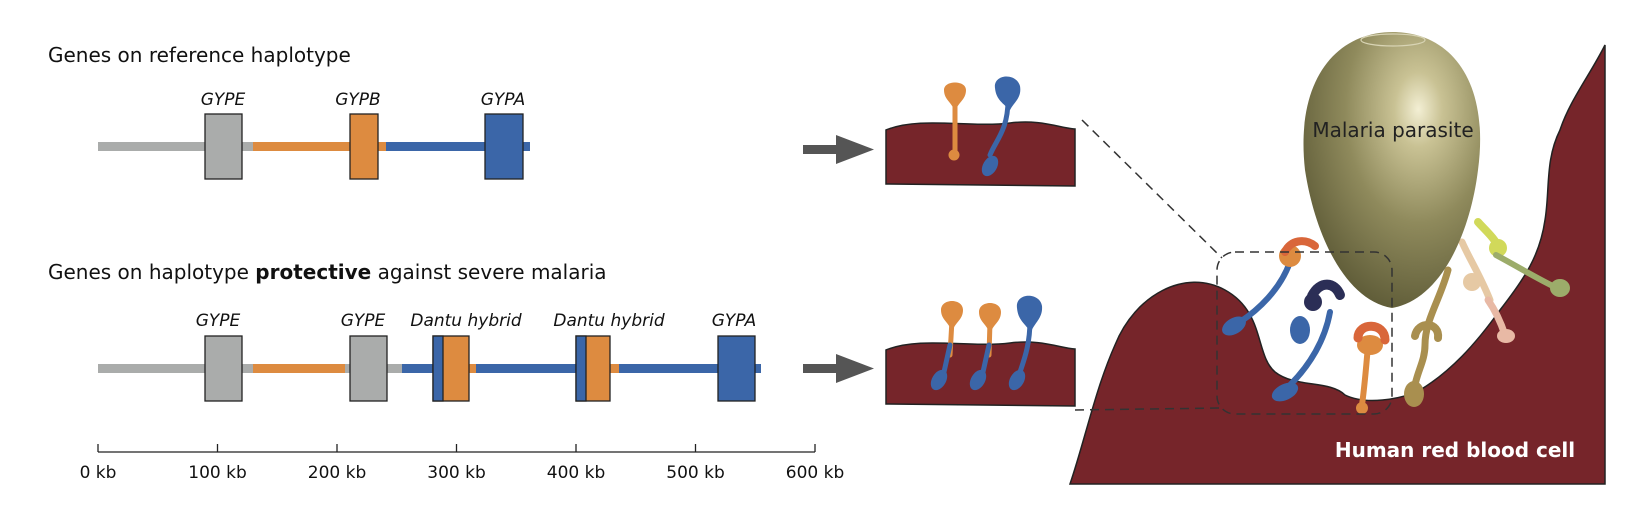 This screenshot has height=526, width=1650. I want to click on zoom-inset, so click(1233, 267).